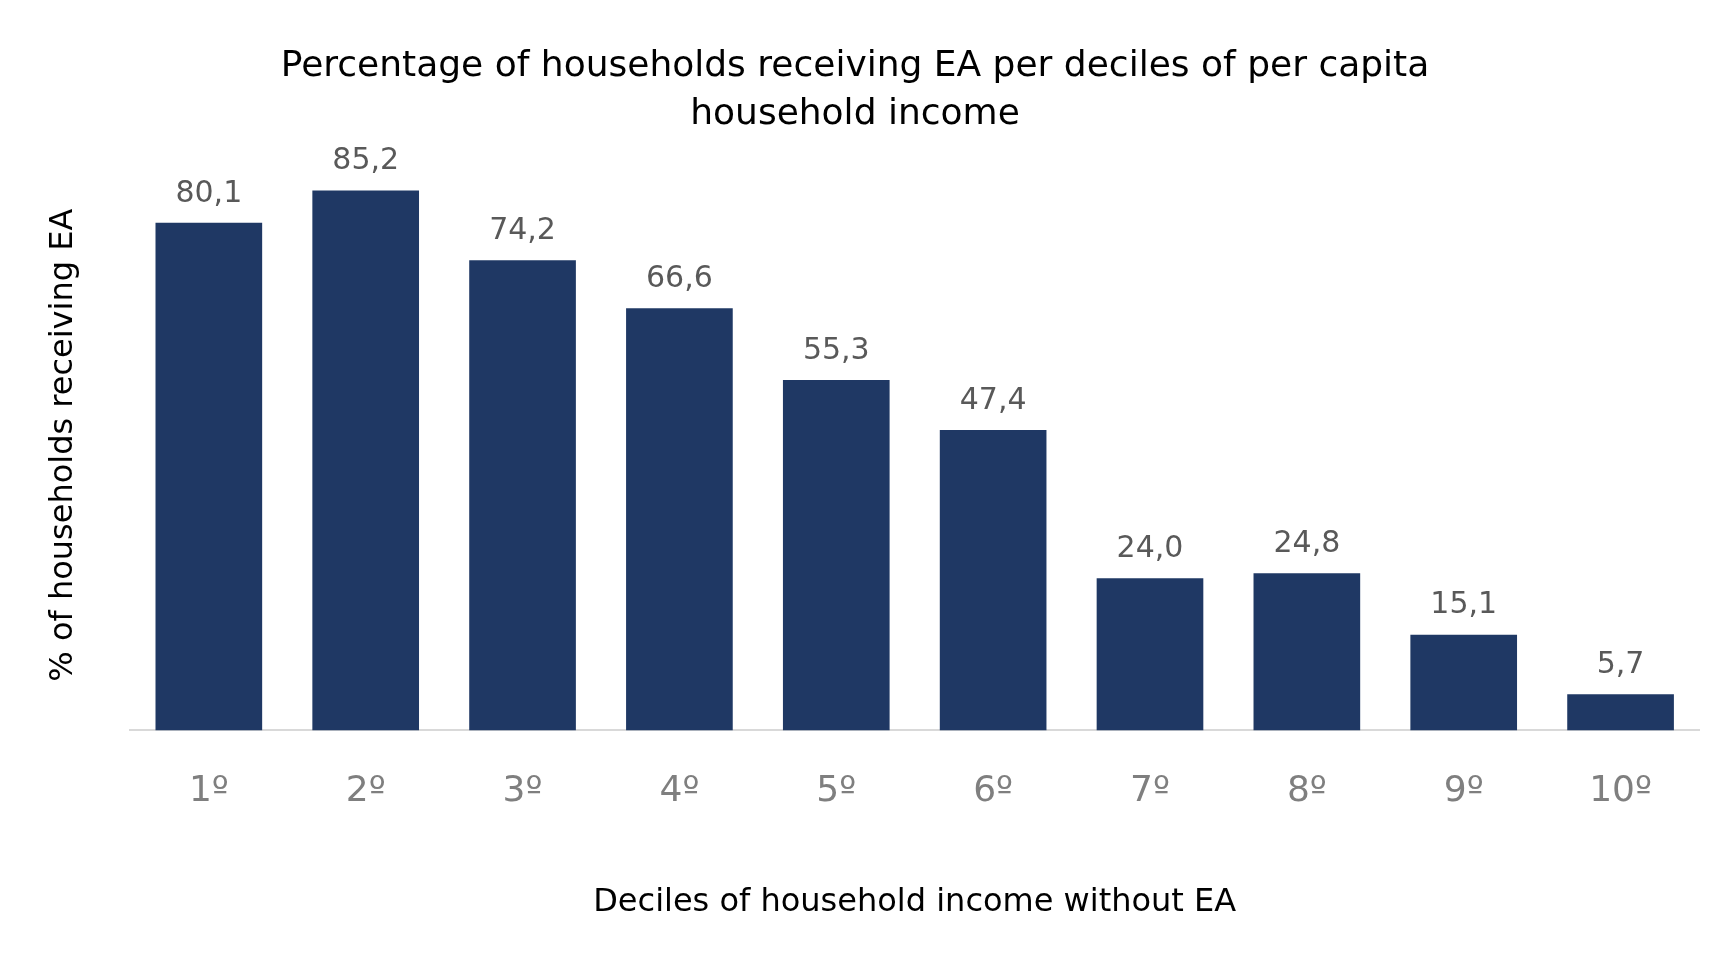 This screenshot has width=1729, height=966. Describe the element at coordinates (679, 277) in the screenshot. I see `data-label: 66,6` at that location.